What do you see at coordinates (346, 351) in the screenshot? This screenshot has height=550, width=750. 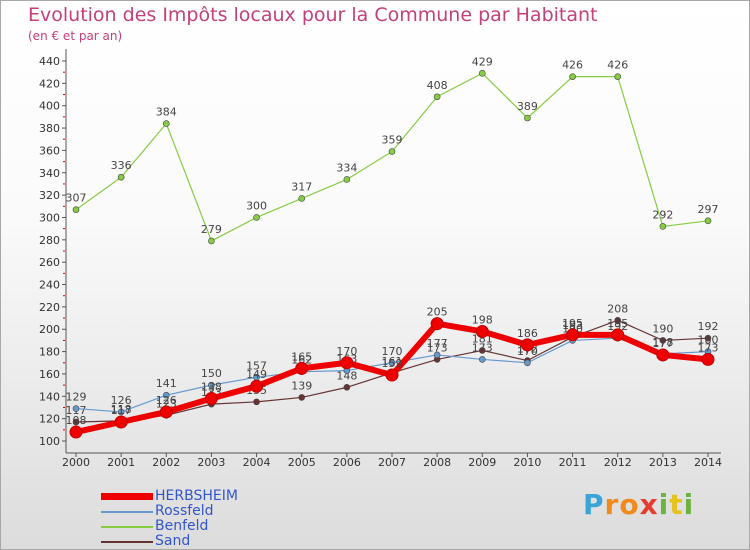 I see `data-label-herbsheim: 170` at bounding box center [346, 351].